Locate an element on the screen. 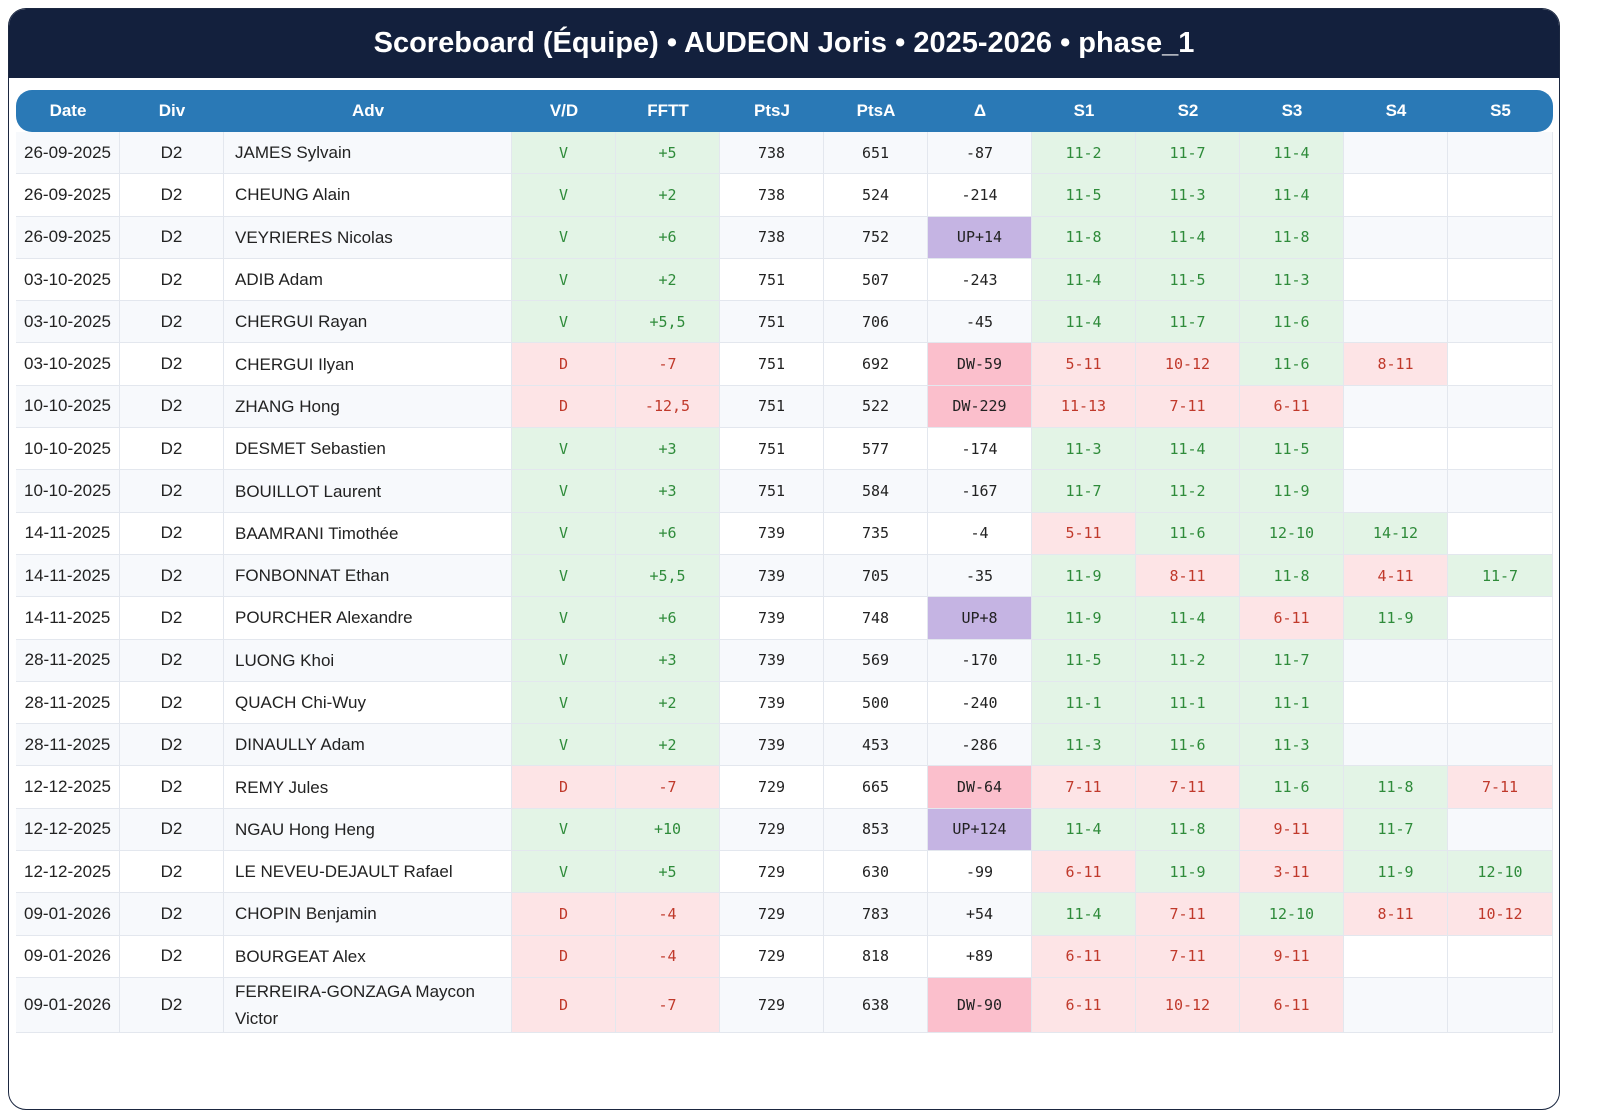 The height and width of the screenshot is (1110, 1597). set-score: 5-11 is located at coordinates (1084, 533).